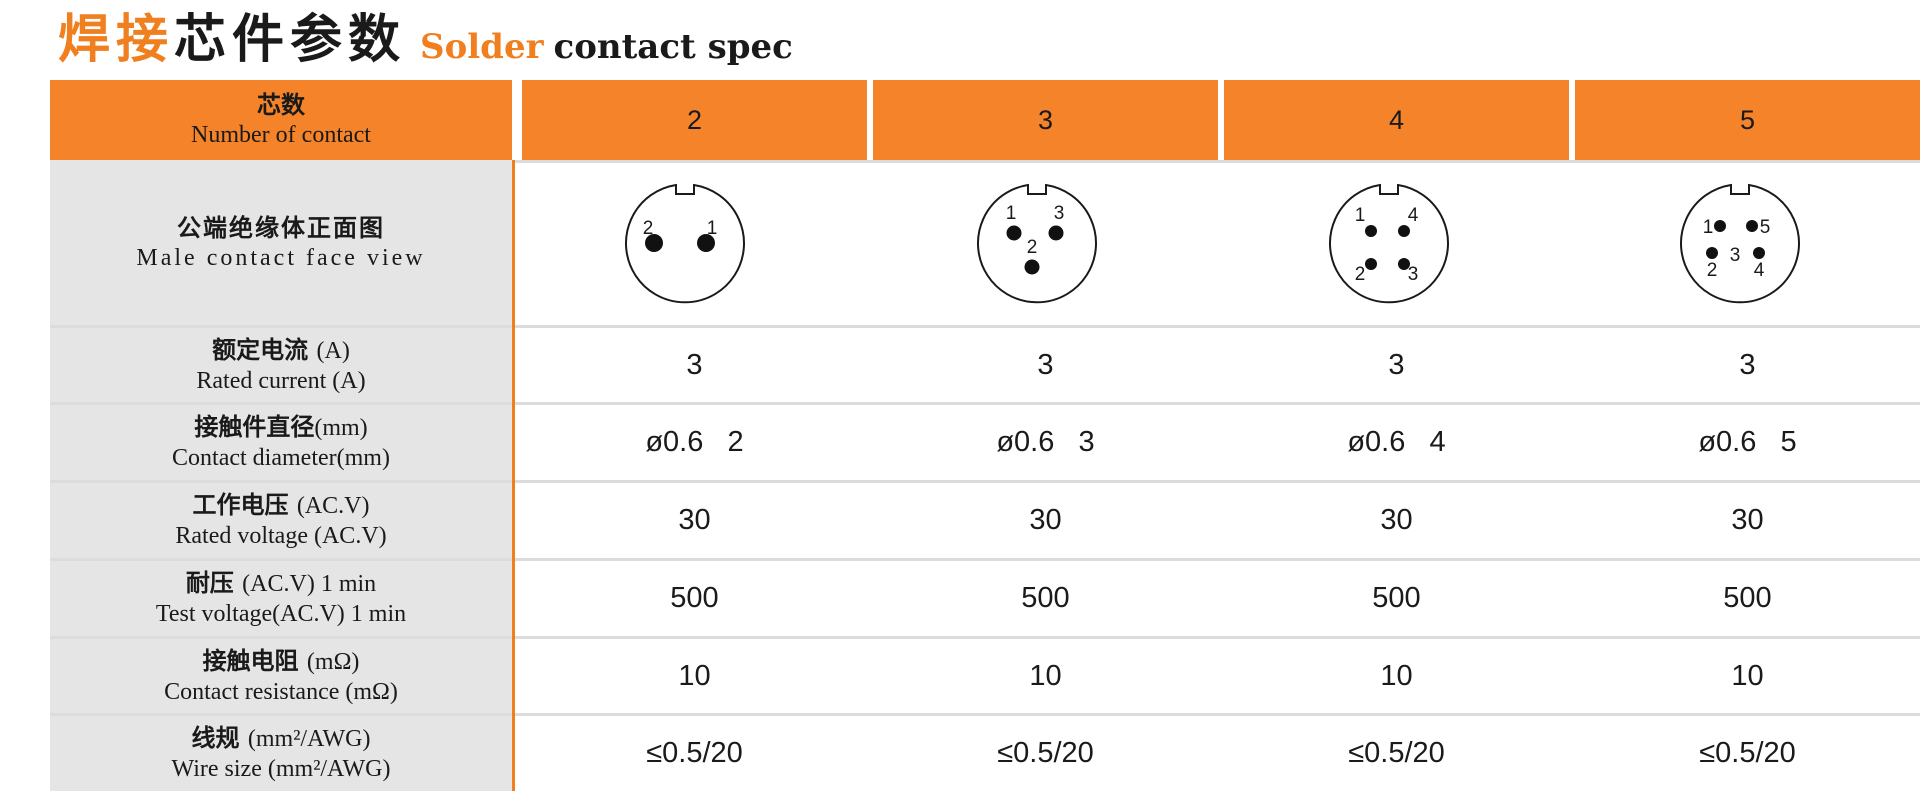  Describe the element at coordinates (1765, 227) in the screenshot. I see `pin-label-5: 5` at that location.